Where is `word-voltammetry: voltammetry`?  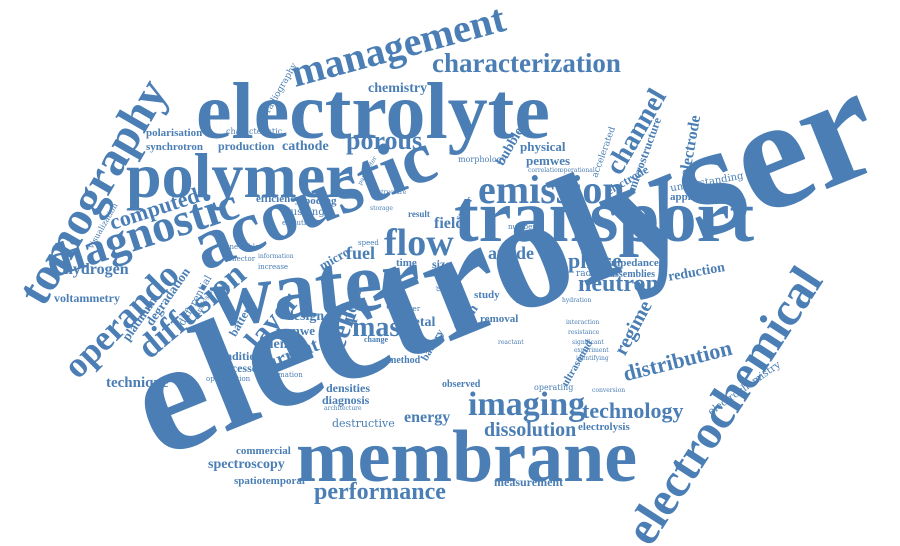
word-voltammetry: voltammetry is located at coordinates (87, 298).